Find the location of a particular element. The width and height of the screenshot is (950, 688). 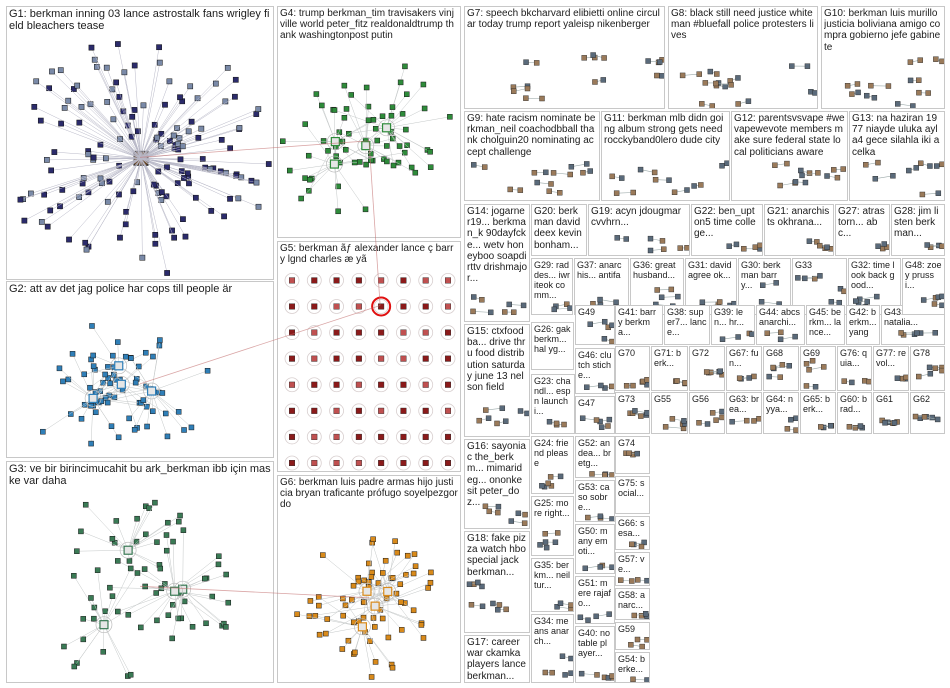

cluster-g47: G47 is located at coordinates (595, 415).